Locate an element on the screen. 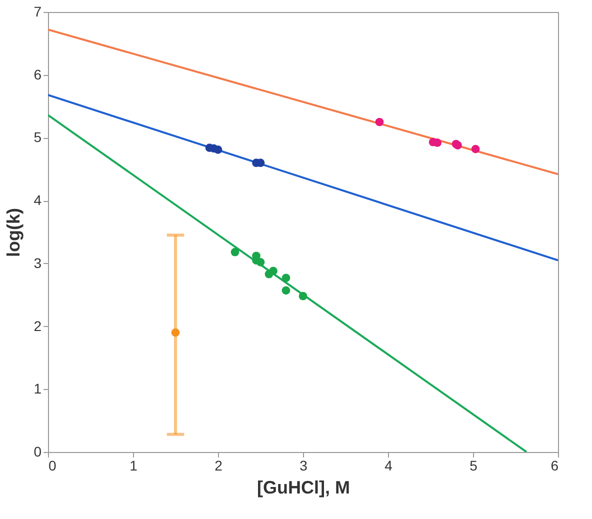 The height and width of the screenshot is (519, 592). y-tick-label: 3 is located at coordinates (38, 262).